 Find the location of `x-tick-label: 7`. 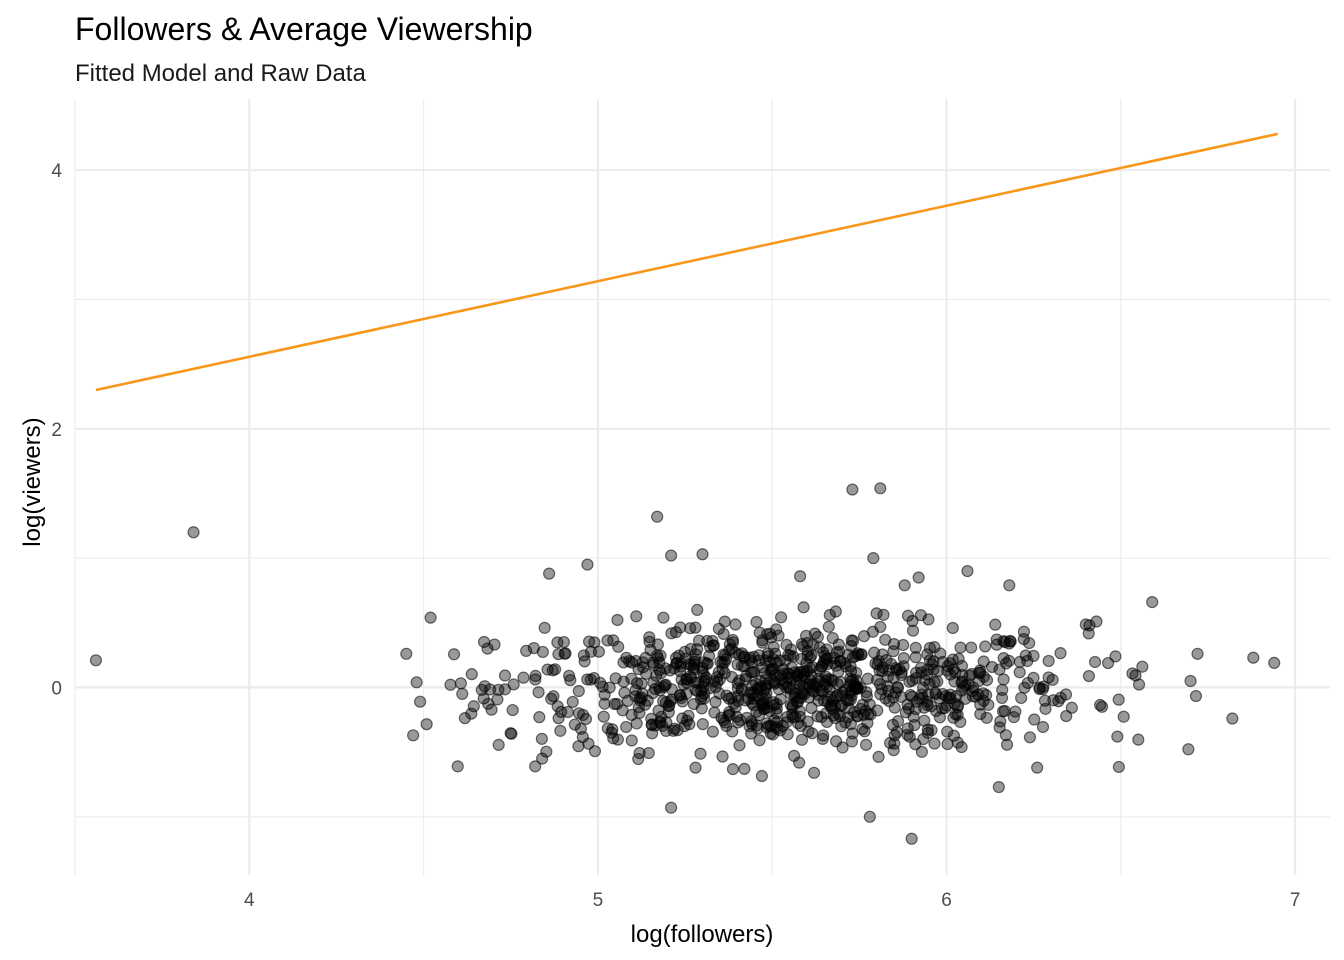

x-tick-label: 7 is located at coordinates (1295, 900).